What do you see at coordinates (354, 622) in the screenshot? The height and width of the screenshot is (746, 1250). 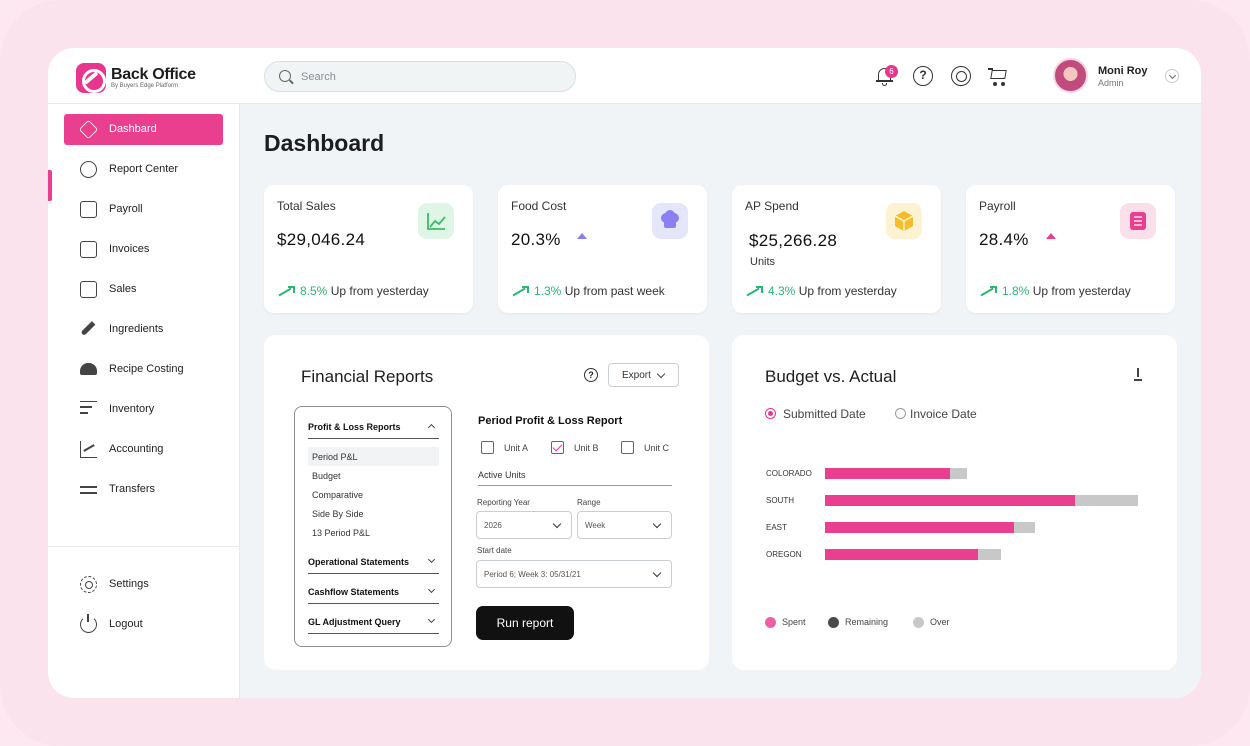 I see `menu-group-gl-adjustment-query: GL Adjustment Query` at bounding box center [354, 622].